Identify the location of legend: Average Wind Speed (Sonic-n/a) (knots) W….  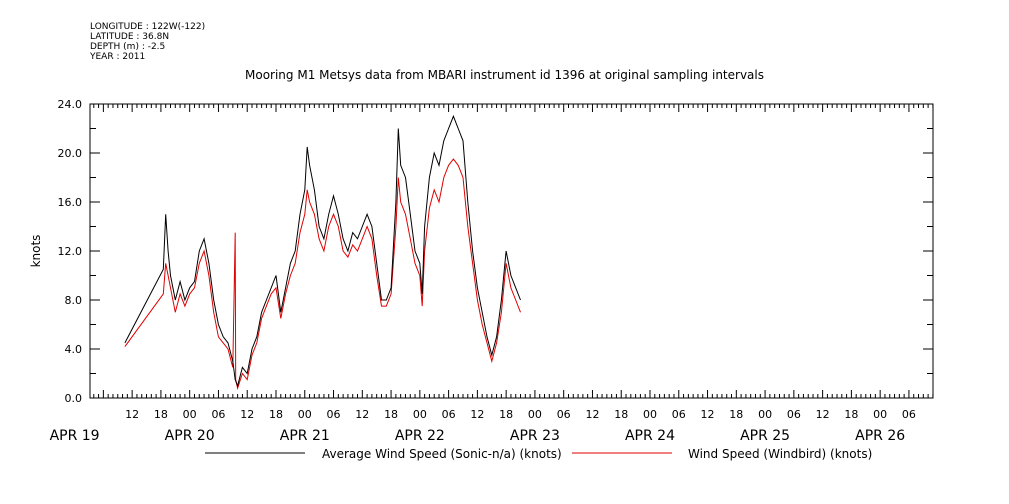
(538, 454).